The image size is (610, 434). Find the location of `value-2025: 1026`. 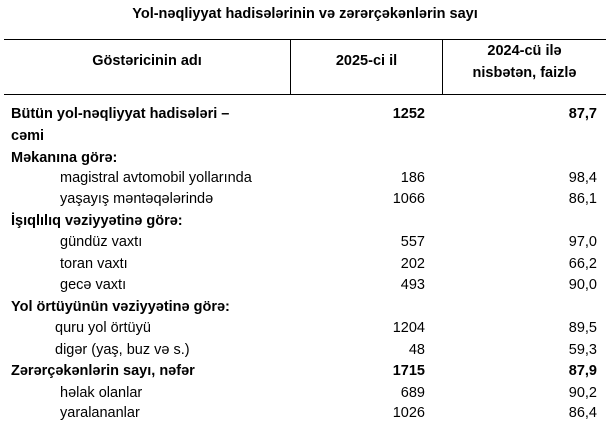

value-2025: 1026 is located at coordinates (408, 413).